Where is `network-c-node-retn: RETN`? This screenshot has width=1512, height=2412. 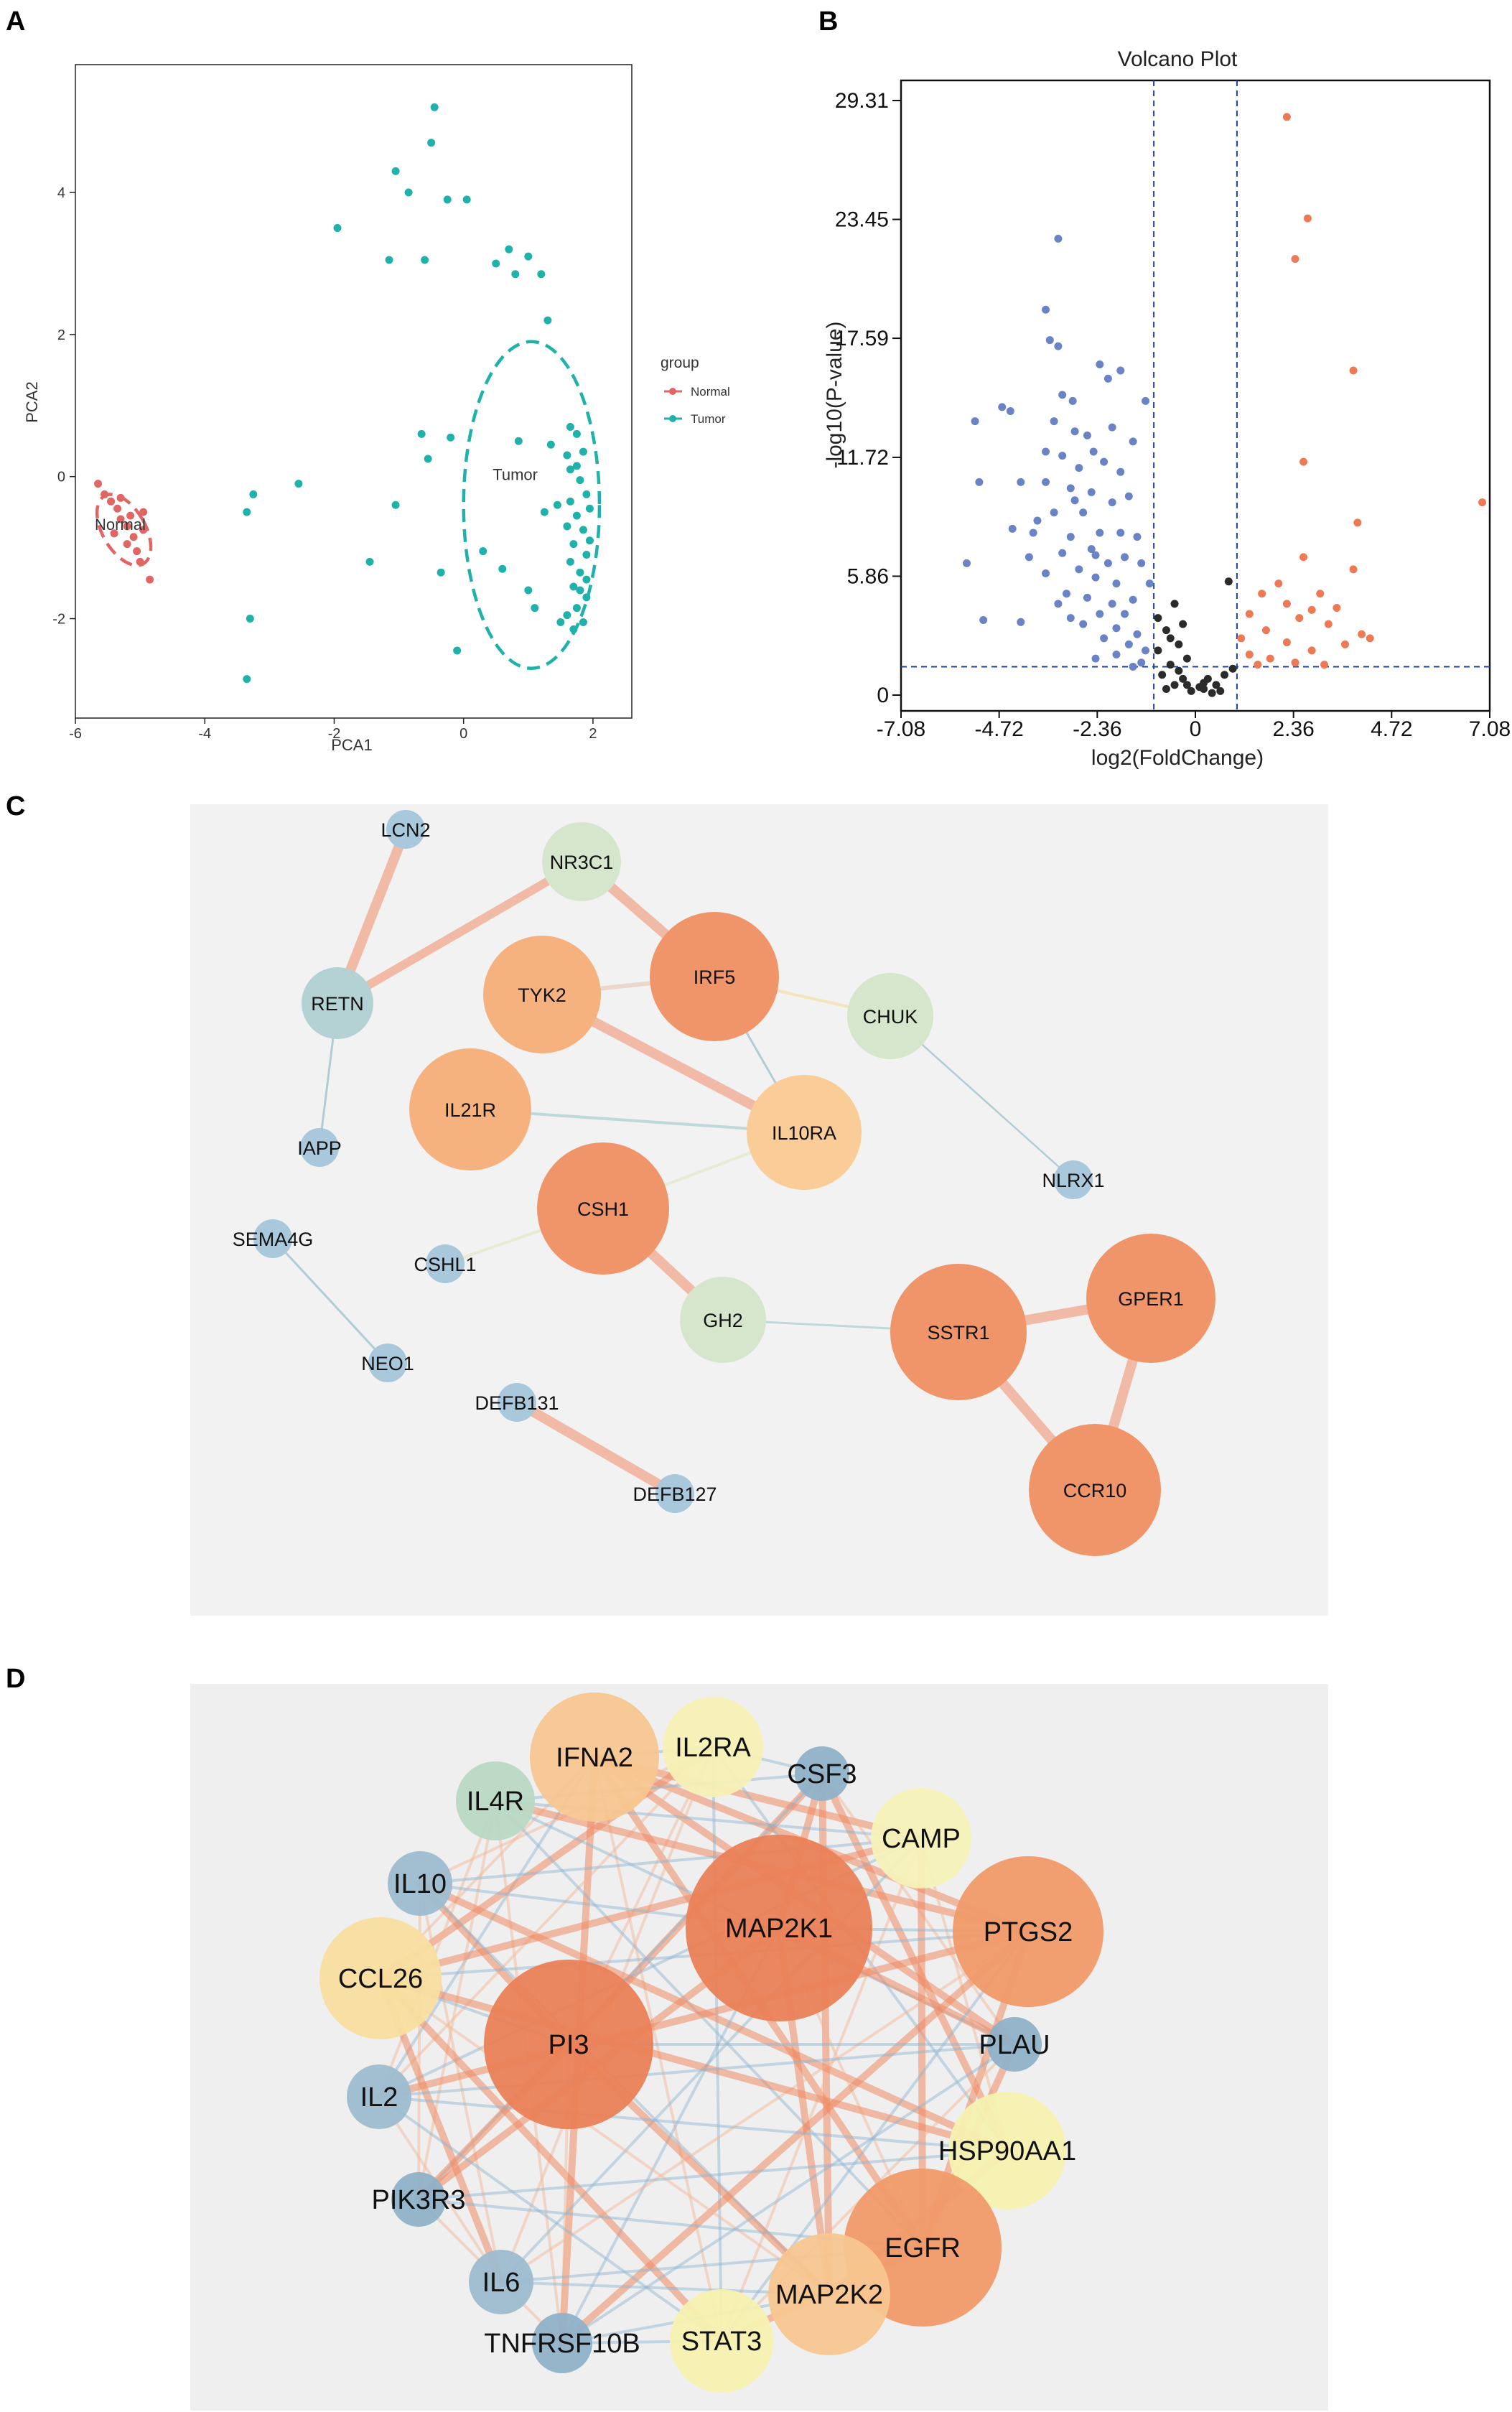
network-c-node-retn: RETN is located at coordinates (337, 1003).